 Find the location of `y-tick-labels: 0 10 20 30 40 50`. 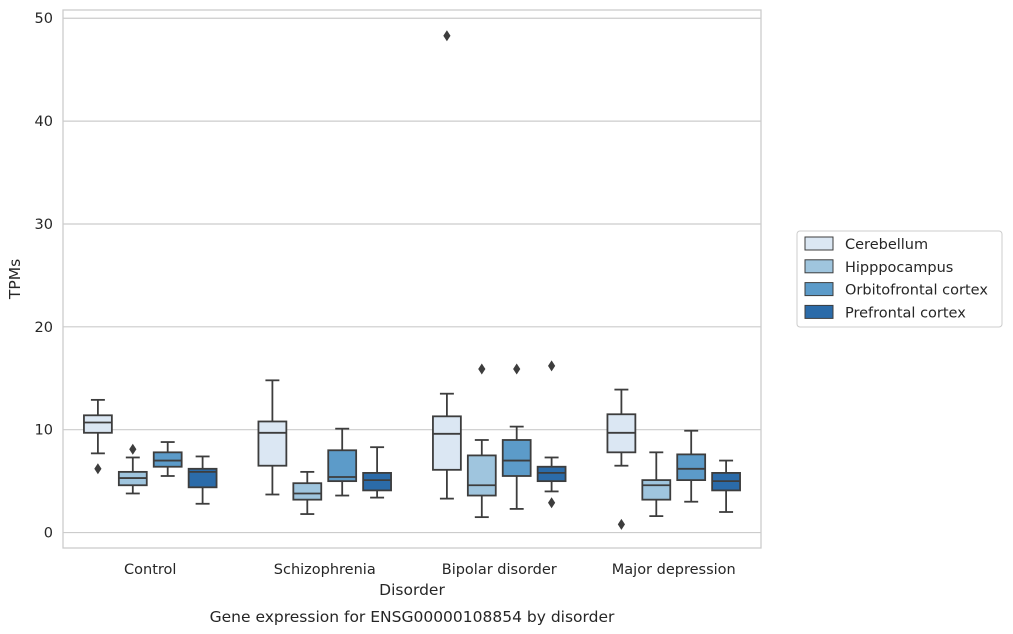

y-tick-labels: 0 10 20 30 40 50 is located at coordinates (44, 276).